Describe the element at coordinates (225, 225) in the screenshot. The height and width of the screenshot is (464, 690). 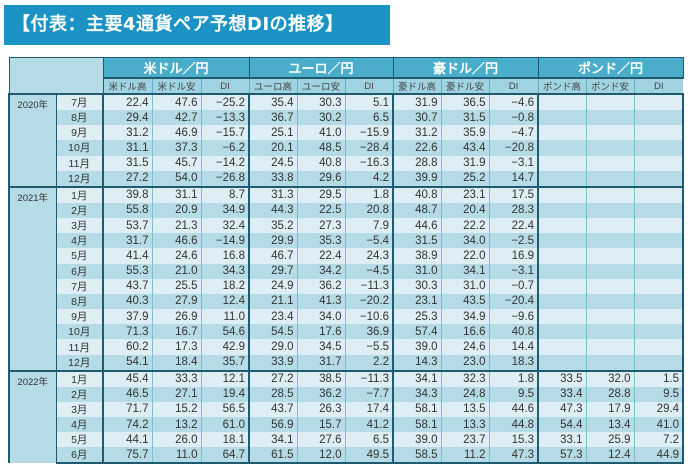
I see `value-cell: 32.4` at that location.